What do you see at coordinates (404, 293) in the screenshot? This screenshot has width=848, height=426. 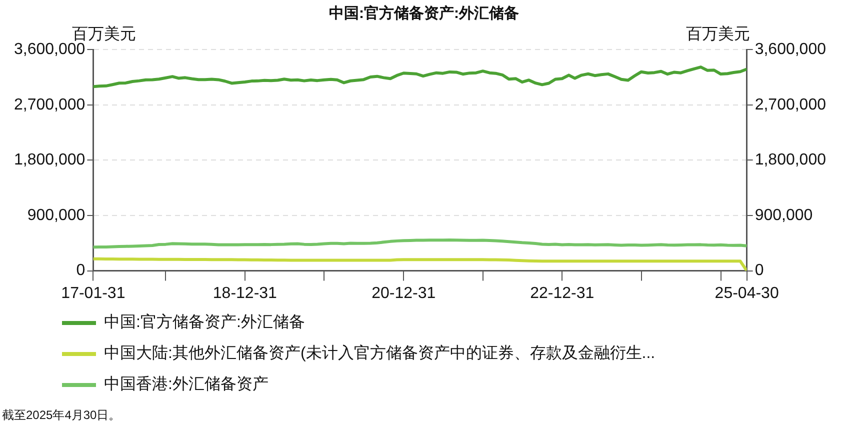 I see `x-tick-label: 20-12-31` at bounding box center [404, 293].